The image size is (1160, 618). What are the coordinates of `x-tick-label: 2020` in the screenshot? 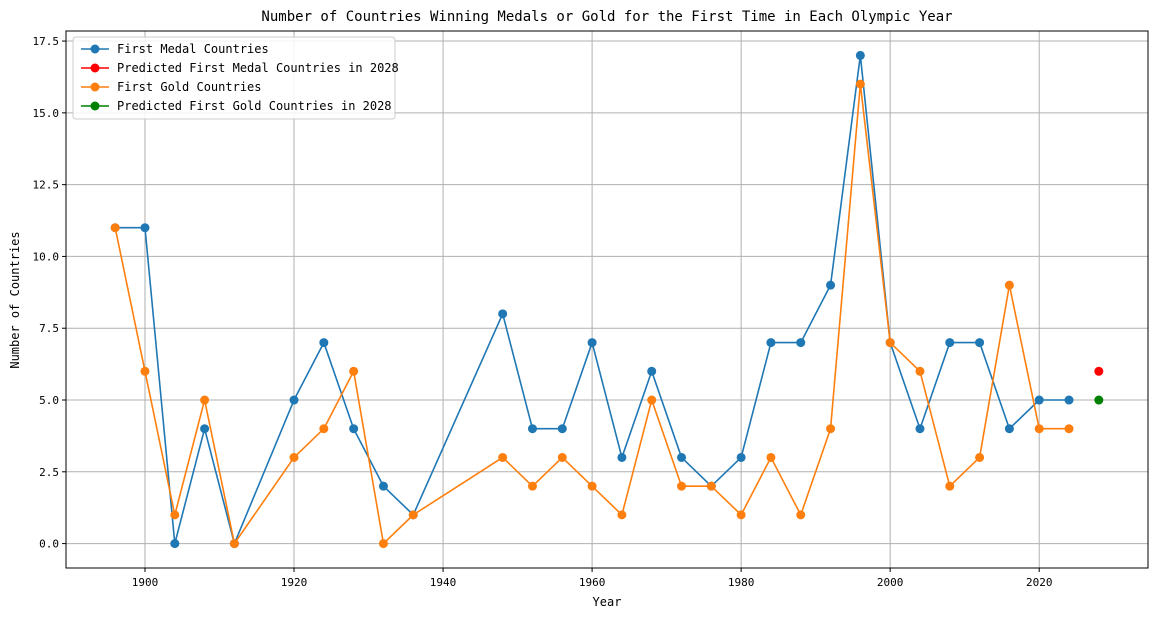 It's located at (1039, 582).